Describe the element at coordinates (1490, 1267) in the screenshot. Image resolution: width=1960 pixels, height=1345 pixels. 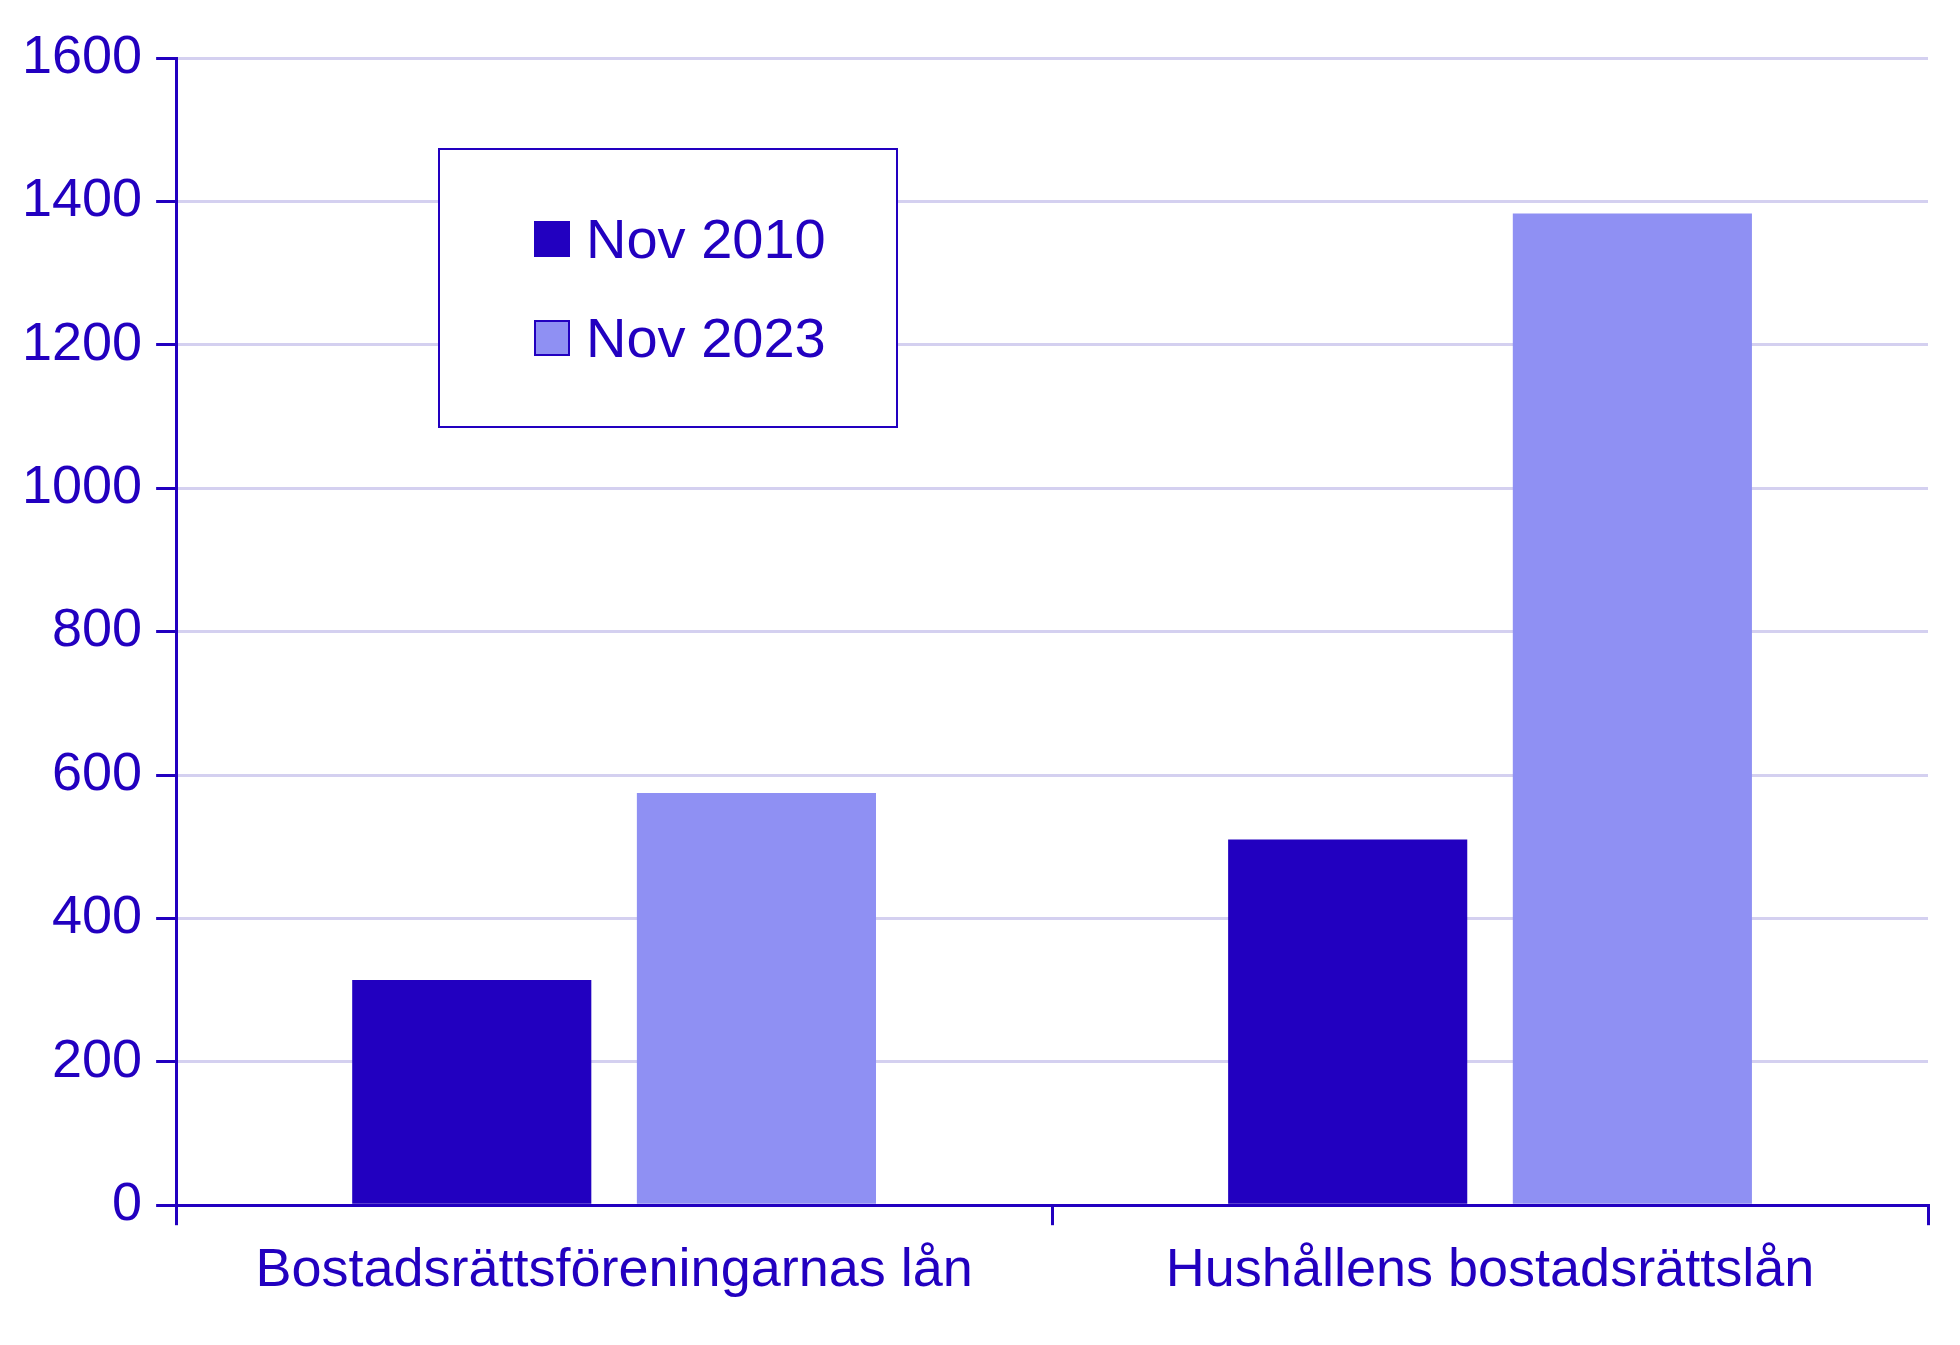
I see `x-tick-label: Hushållens bostadsrättslån` at that location.